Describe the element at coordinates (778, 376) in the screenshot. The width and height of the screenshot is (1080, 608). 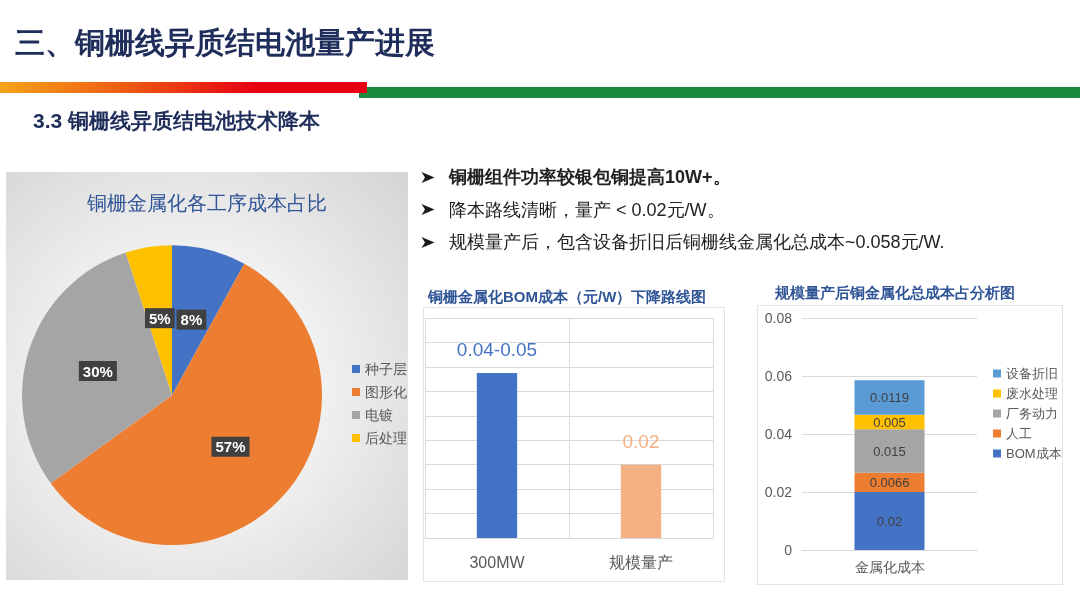
I see `y-tick-label: 0.06` at that location.